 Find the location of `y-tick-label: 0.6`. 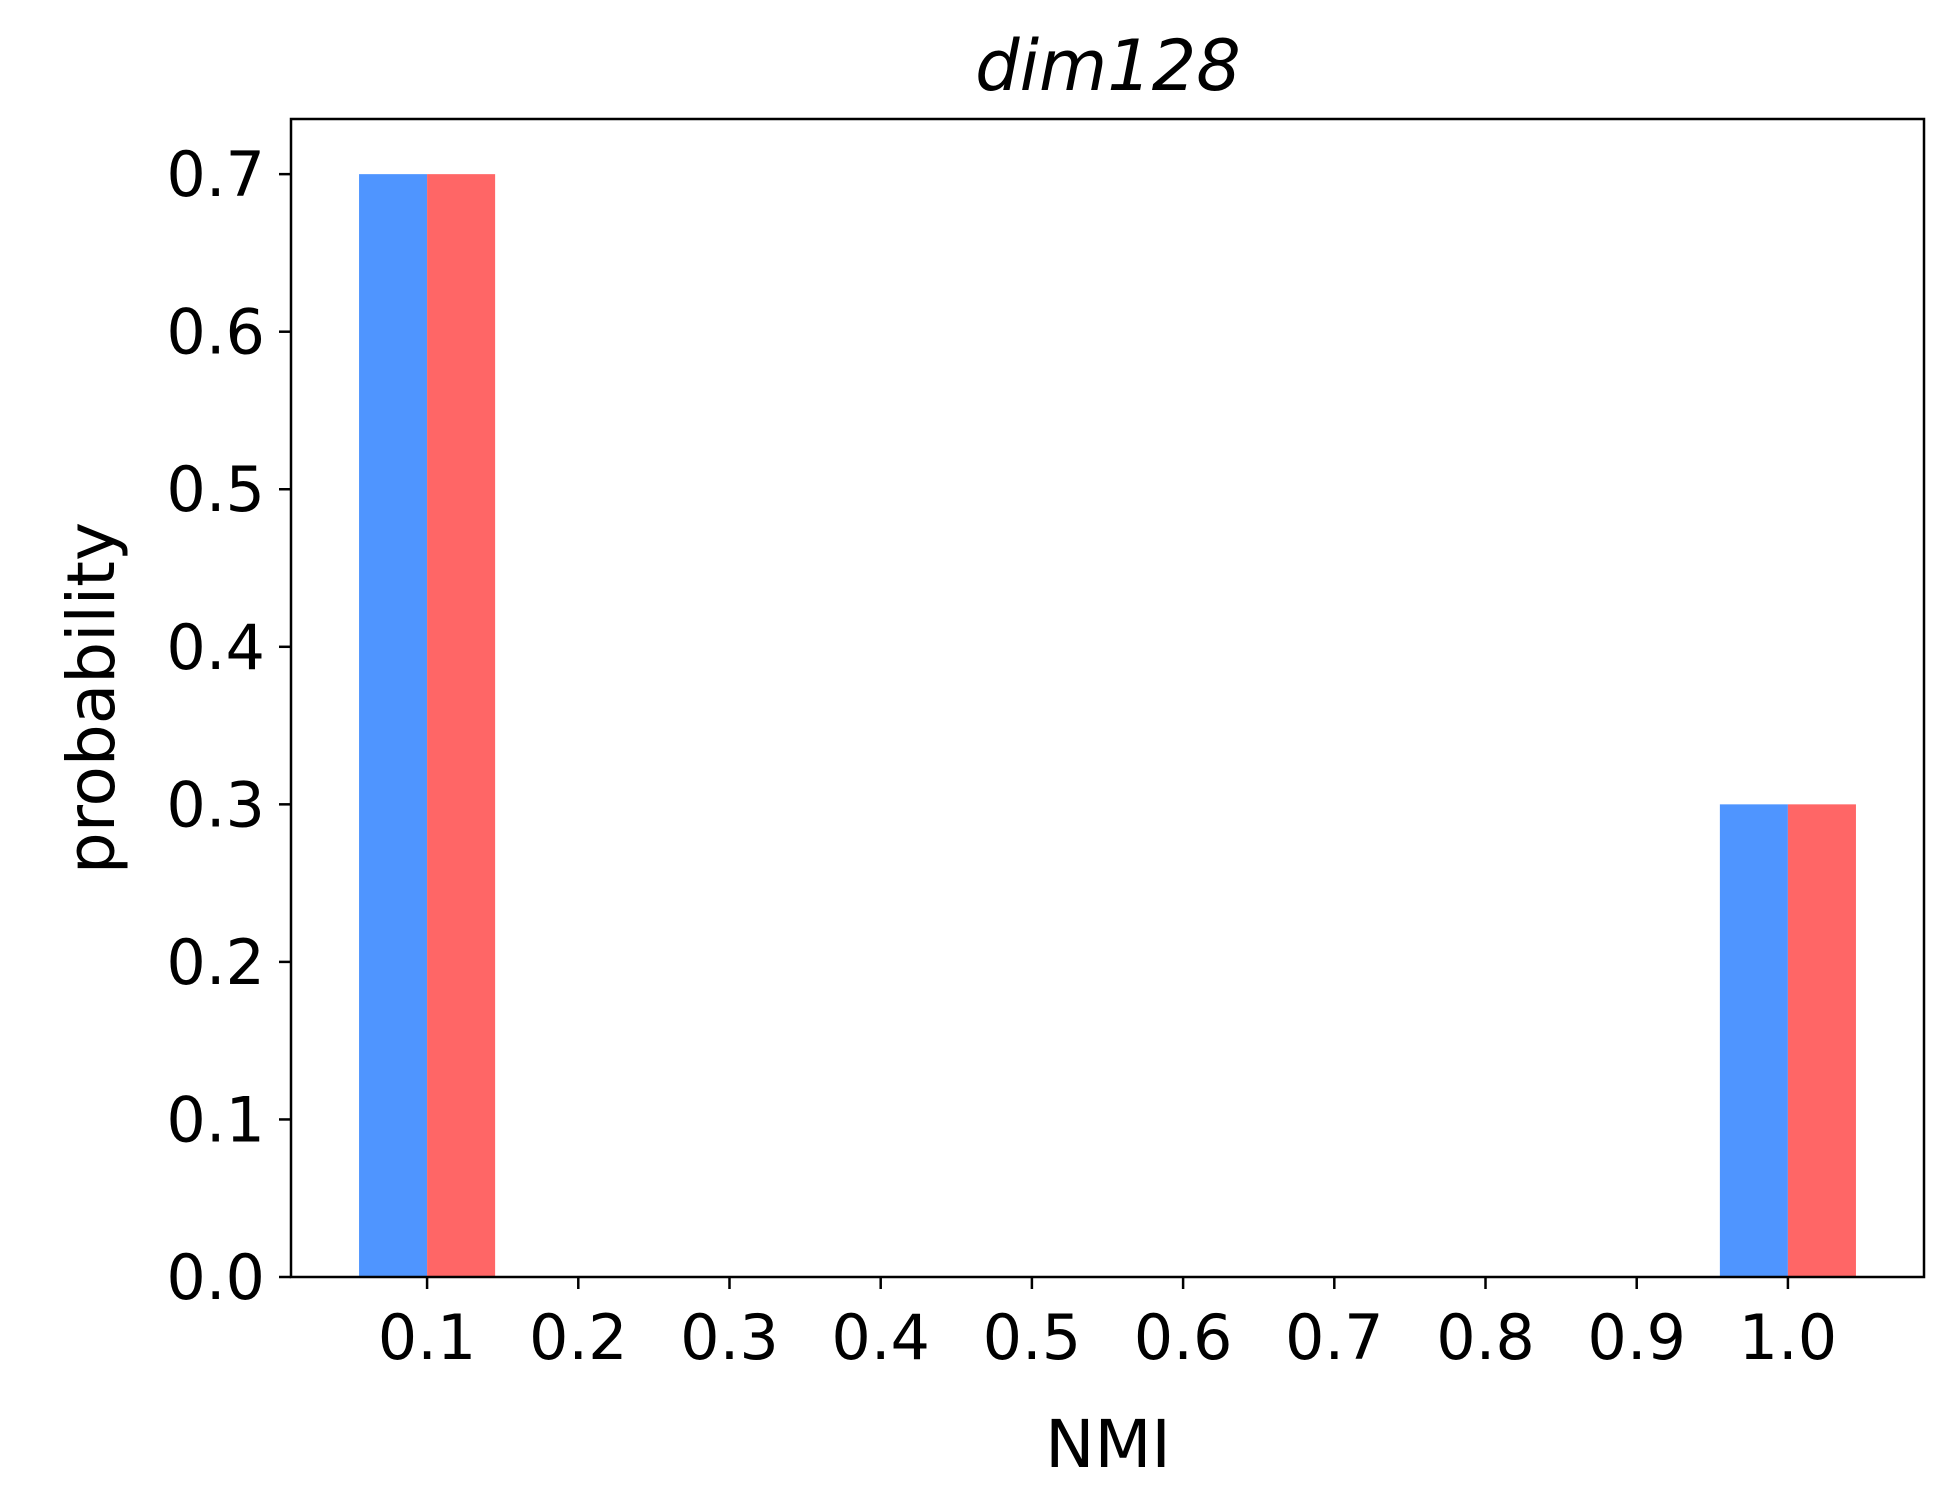

y-tick-label: 0.6 is located at coordinates (215, 332).